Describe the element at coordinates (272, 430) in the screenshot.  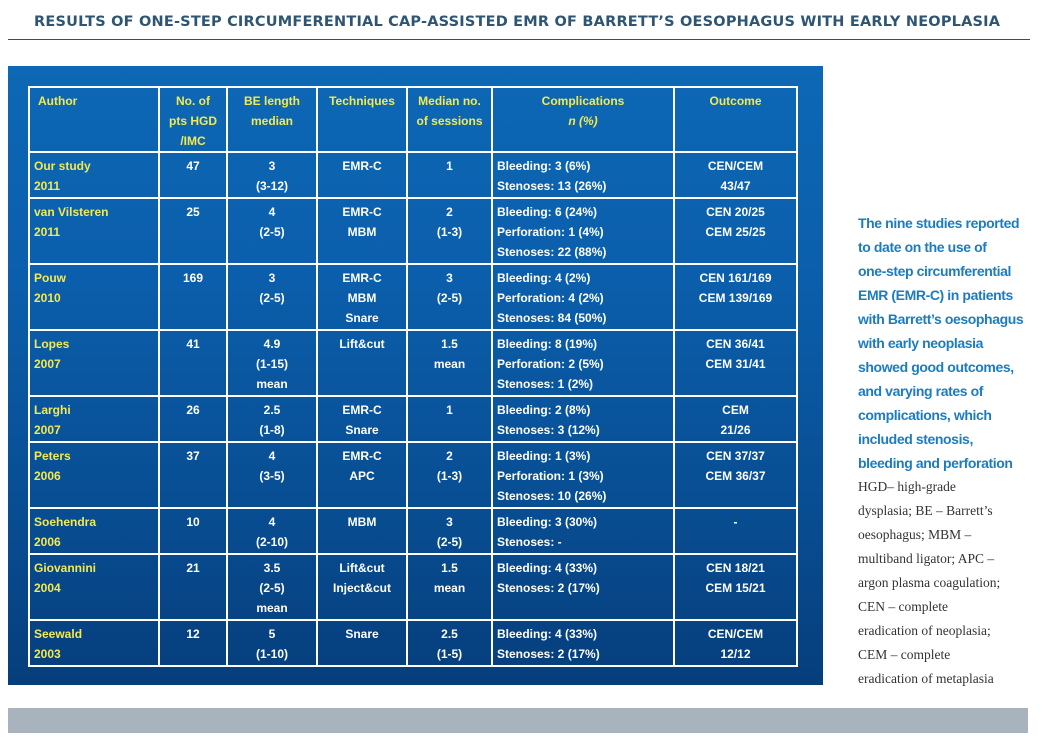
I see `cell-line: (1-8)` at that location.